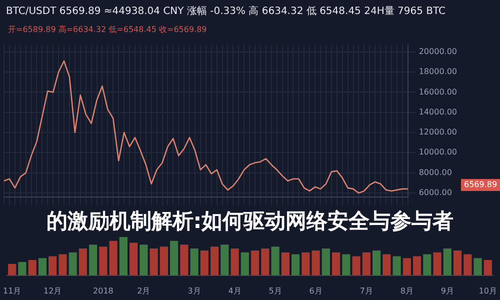 The height and width of the screenshot is (300, 500). Describe the element at coordinates (435, 172) in the screenshot. I see `y-tick-label: 8000.00` at that location.